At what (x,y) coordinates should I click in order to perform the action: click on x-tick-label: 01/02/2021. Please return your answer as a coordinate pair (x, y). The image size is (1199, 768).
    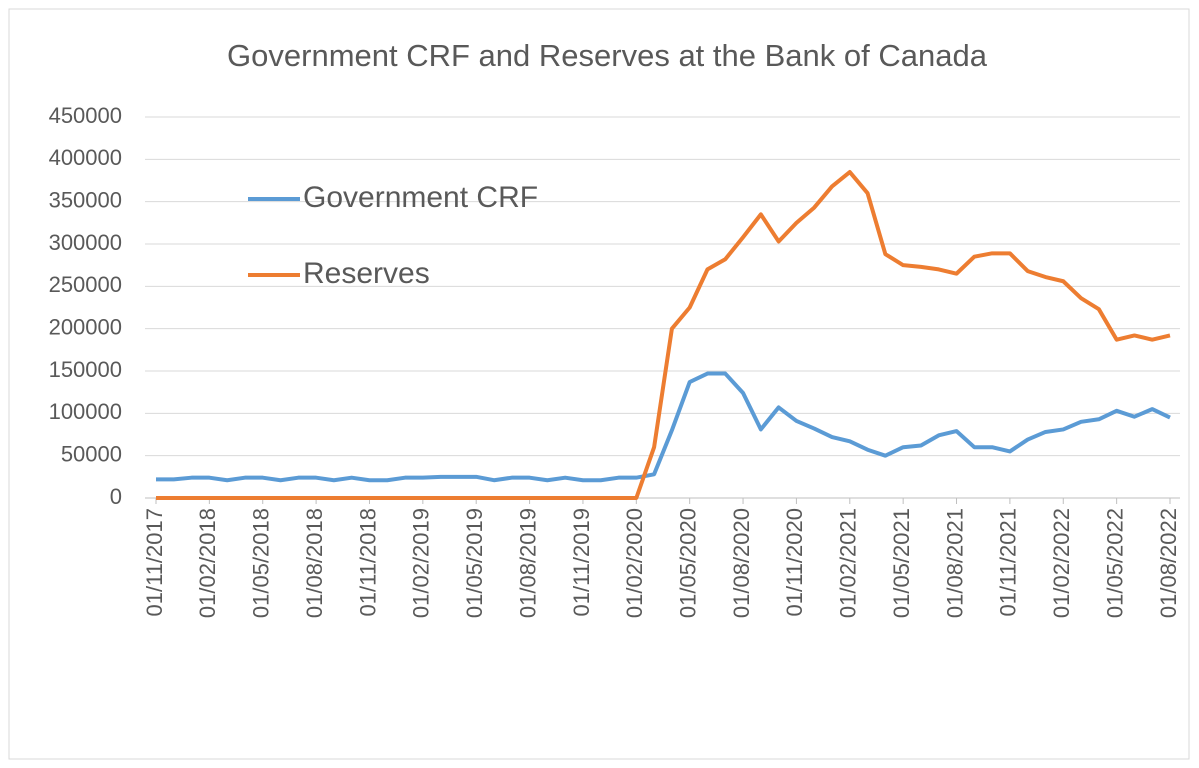
    Looking at the image, I should click on (848, 563).